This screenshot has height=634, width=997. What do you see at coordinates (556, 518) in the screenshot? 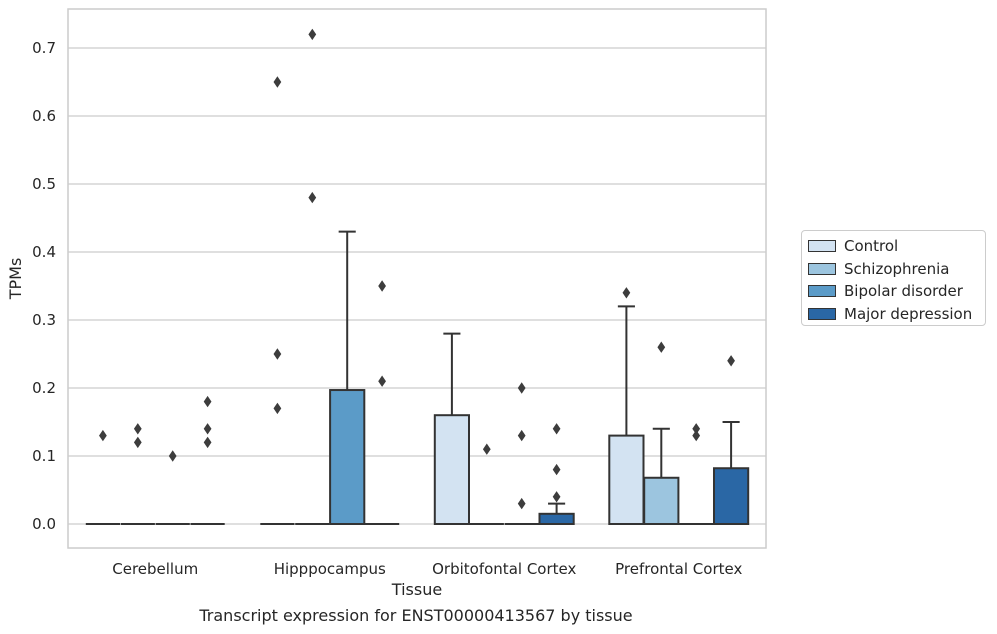
I see `box-orbitofontal-cortex-major-depression` at bounding box center [556, 518].